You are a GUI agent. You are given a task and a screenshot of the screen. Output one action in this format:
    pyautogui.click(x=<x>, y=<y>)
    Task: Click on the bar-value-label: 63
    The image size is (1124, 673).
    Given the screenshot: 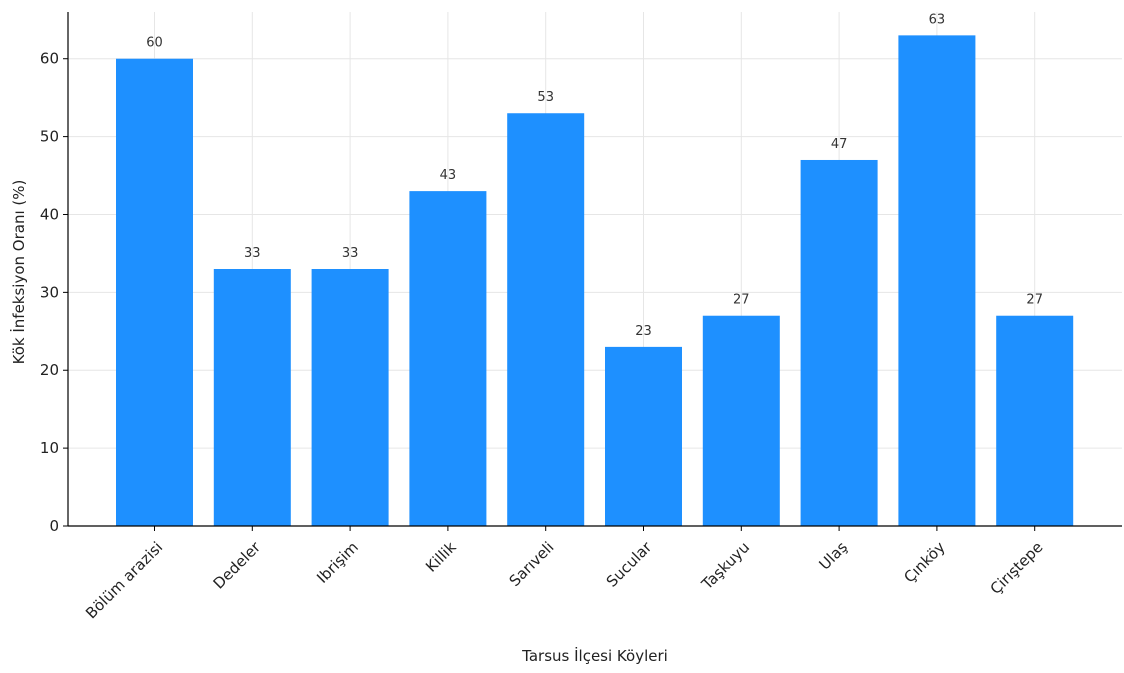 What is the action you would take?
    pyautogui.click(x=937, y=19)
    